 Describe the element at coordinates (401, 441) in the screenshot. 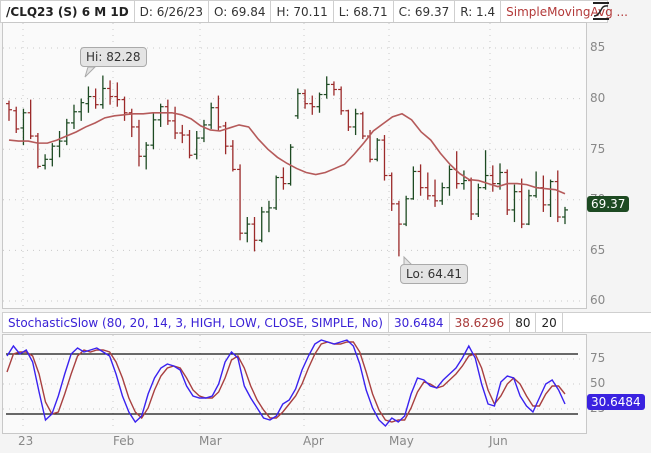

I see `x-label-may: May` at that location.